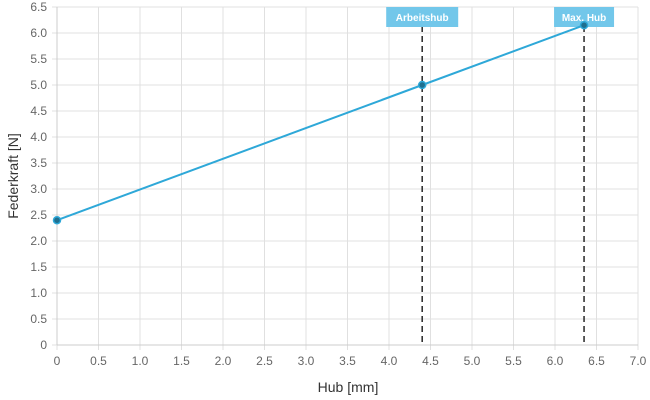 The width and height of the screenshot is (650, 400). What do you see at coordinates (43, 345) in the screenshot?
I see `y-tick-label: 0` at bounding box center [43, 345].